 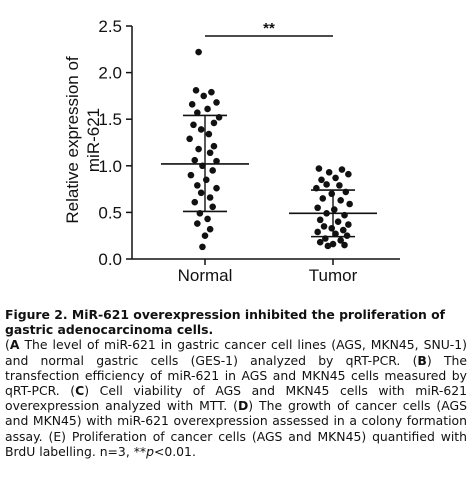 What do you see at coordinates (243, 406) in the screenshot?
I see `caption-label-d: D` at bounding box center [243, 406].